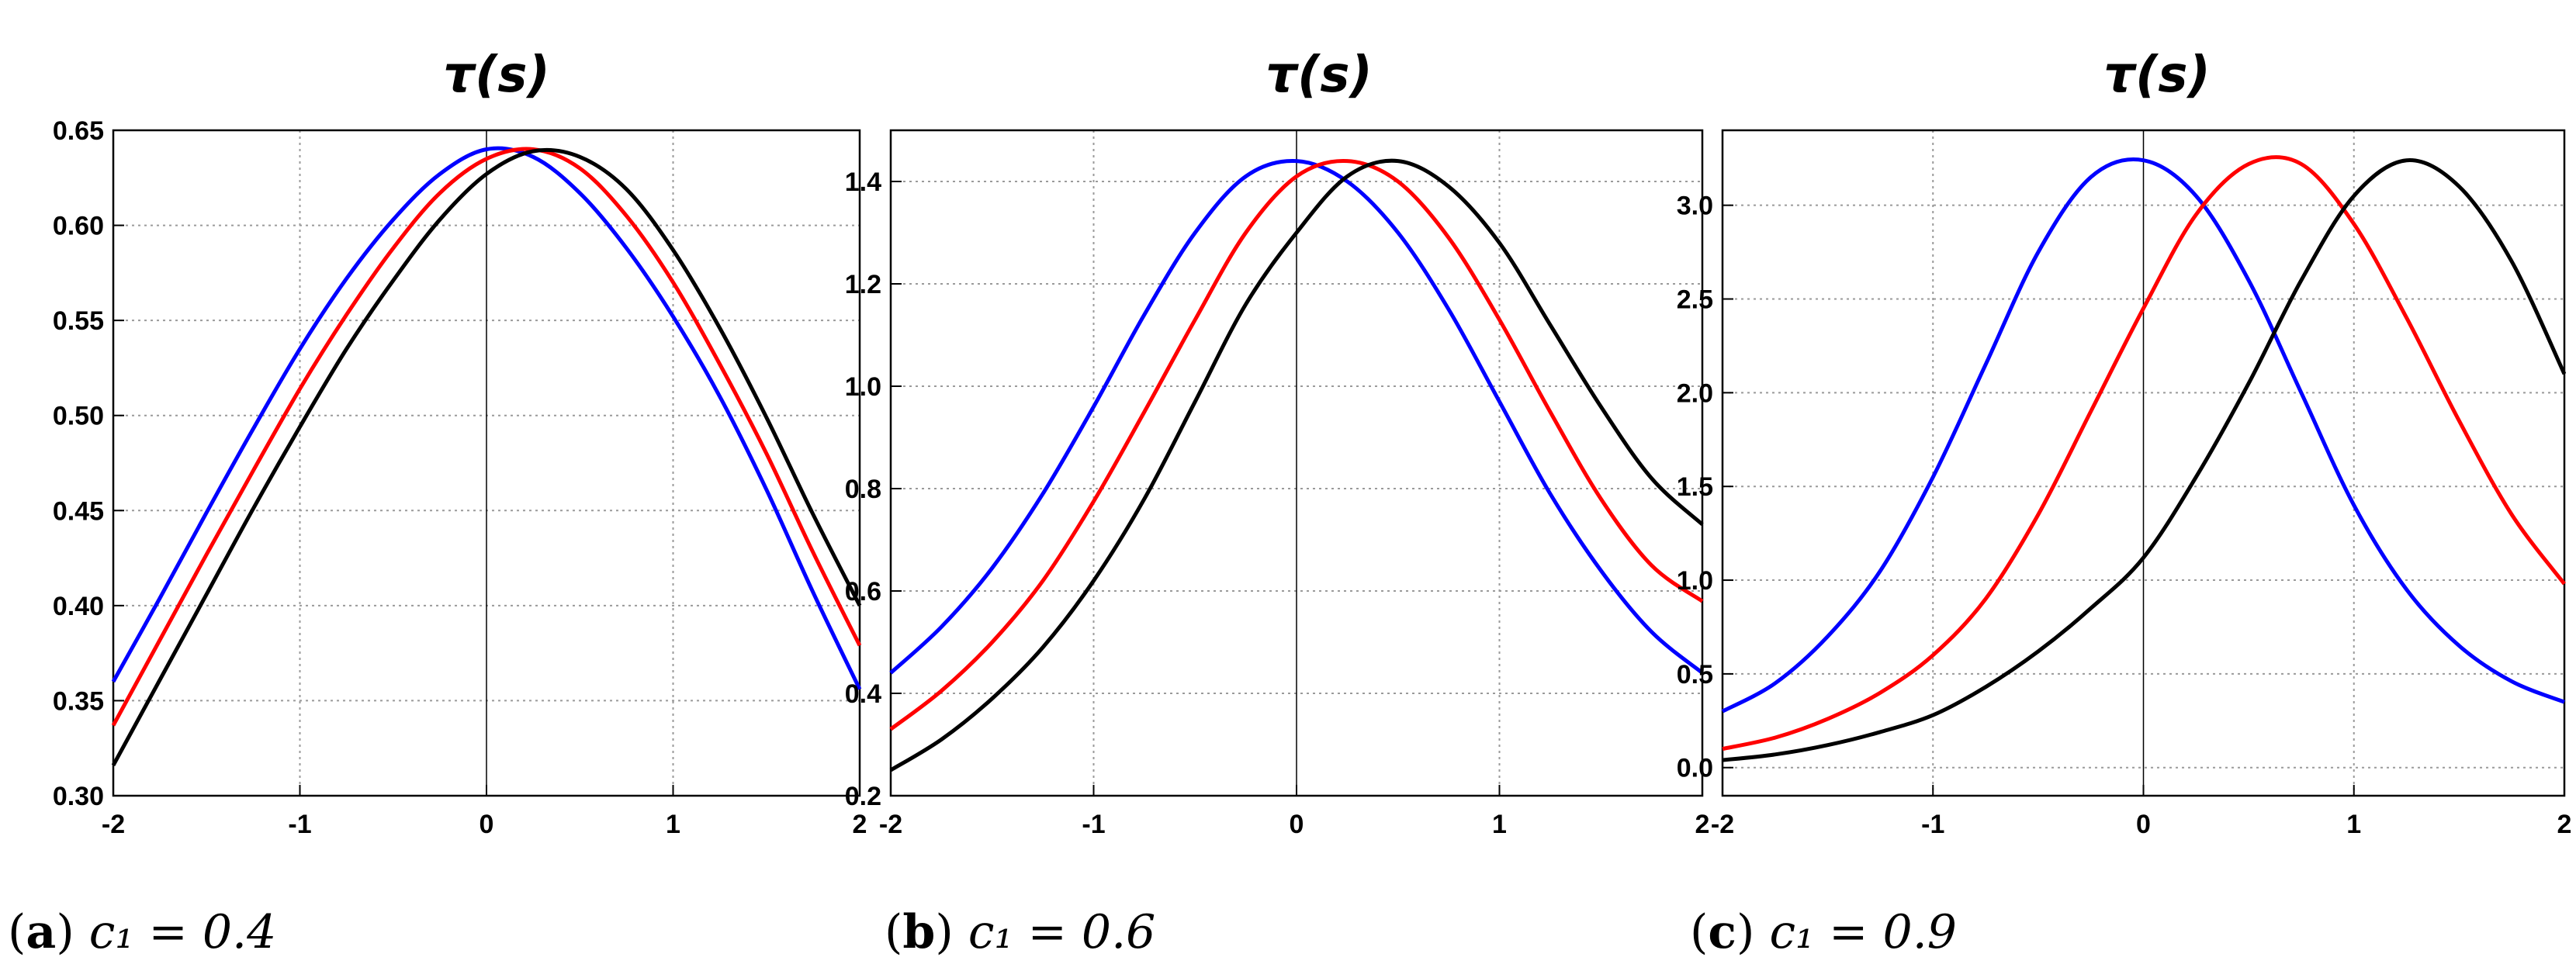  Describe the element at coordinates (78, 606) in the screenshot. I see `y-tick-label: 0.40` at that location.